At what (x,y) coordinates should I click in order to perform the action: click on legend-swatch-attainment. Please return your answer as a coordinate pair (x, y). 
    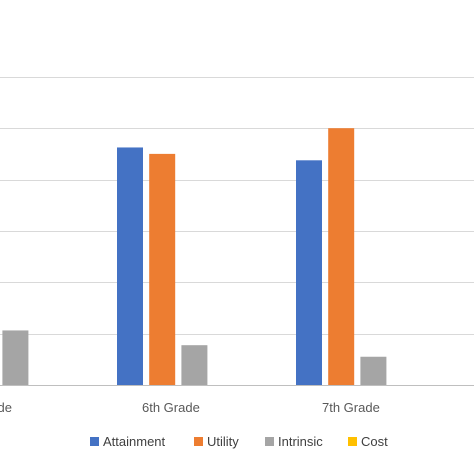
    Looking at the image, I should click on (94, 441).